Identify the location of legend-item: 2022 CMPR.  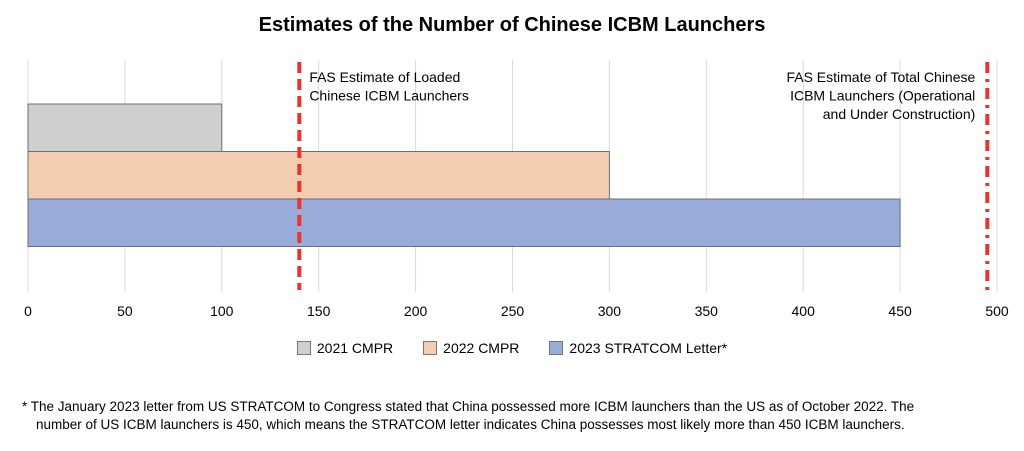
(471, 348).